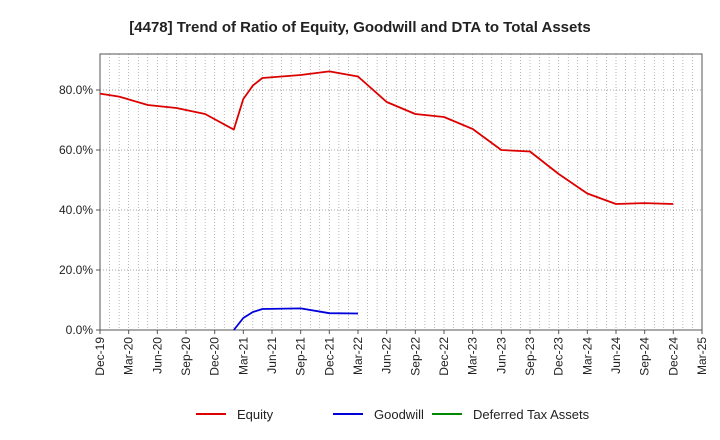  What do you see at coordinates (399, 414) in the screenshot?
I see `legend-label: Goodwill` at bounding box center [399, 414].